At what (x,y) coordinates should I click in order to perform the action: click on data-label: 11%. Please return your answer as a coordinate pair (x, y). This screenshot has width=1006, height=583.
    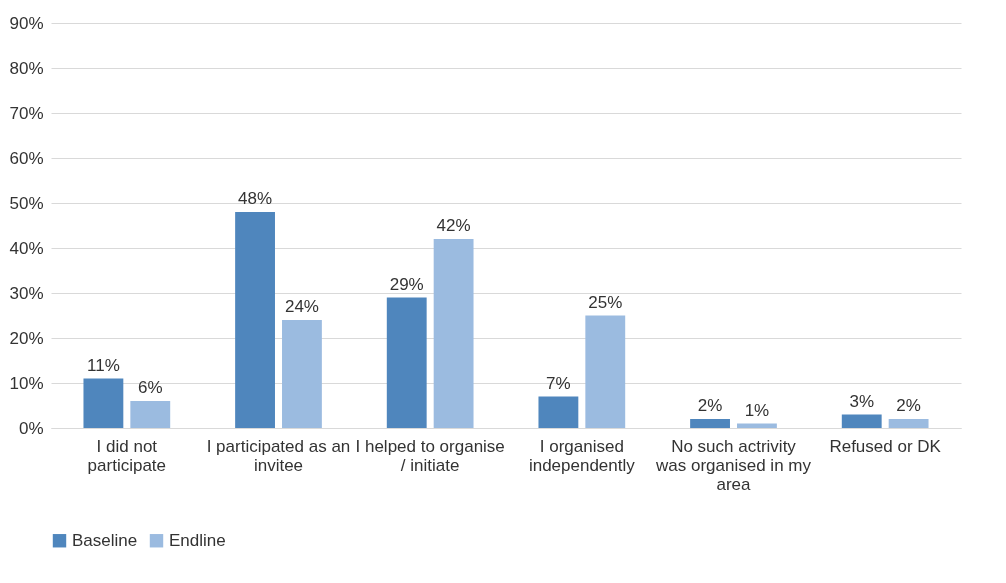
    Looking at the image, I should click on (103, 365).